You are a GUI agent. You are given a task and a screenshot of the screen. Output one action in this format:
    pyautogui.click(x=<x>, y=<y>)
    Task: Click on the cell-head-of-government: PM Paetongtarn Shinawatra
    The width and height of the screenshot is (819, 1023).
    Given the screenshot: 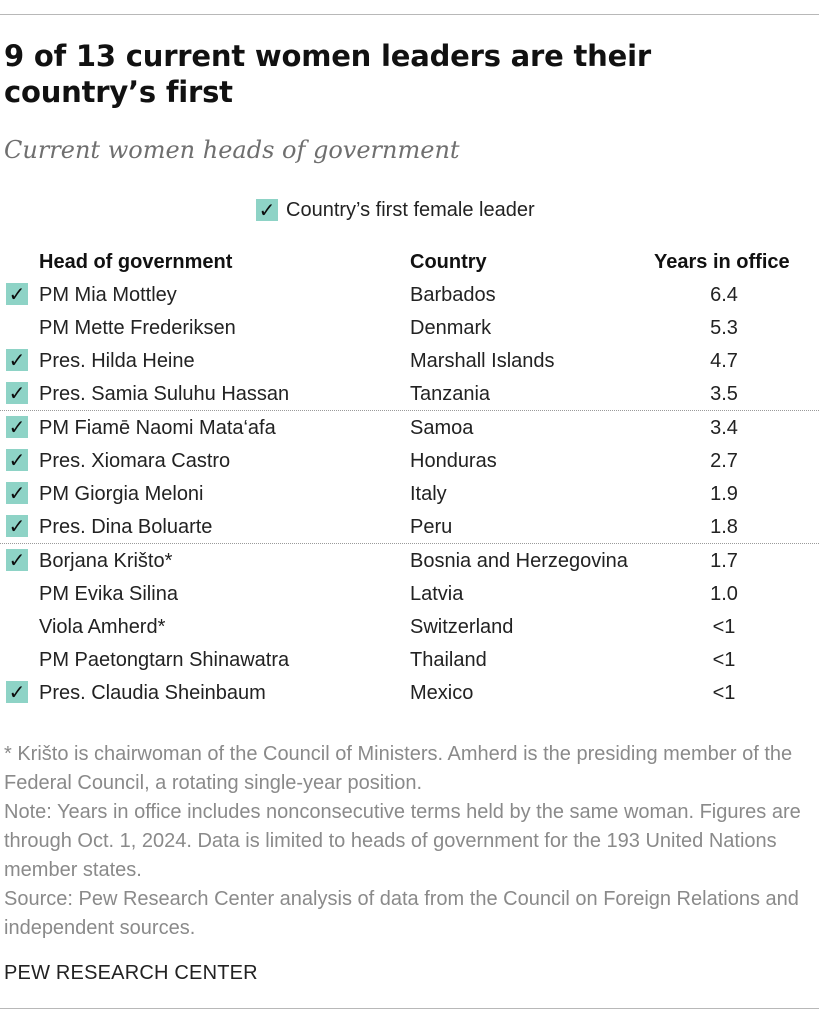 What is the action you would take?
    pyautogui.click(x=164, y=660)
    